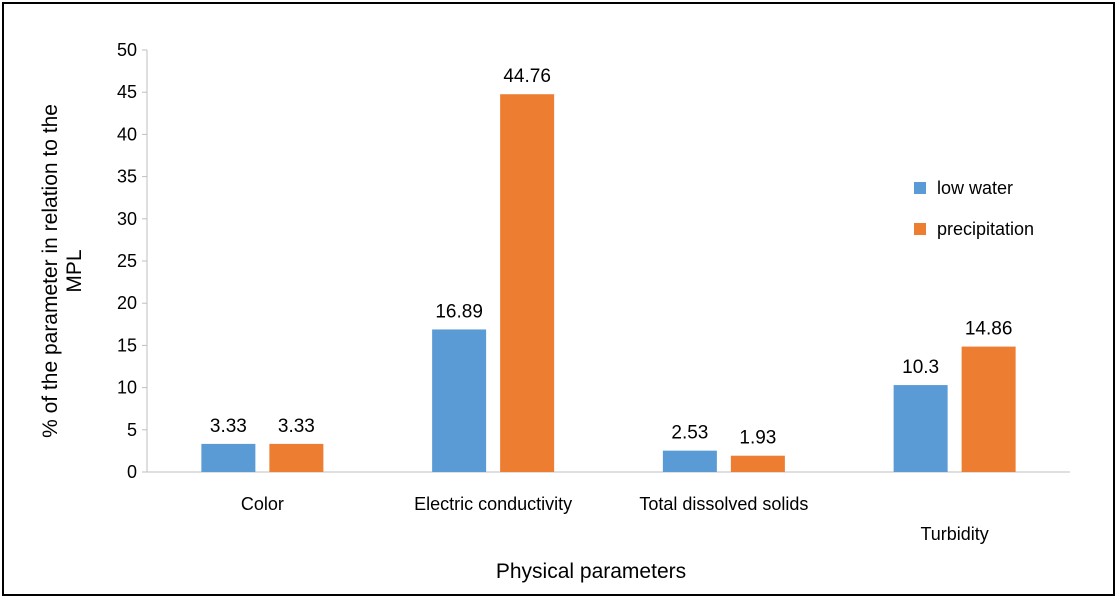  Describe the element at coordinates (920, 367) in the screenshot. I see `data-label: 10.3` at that location.